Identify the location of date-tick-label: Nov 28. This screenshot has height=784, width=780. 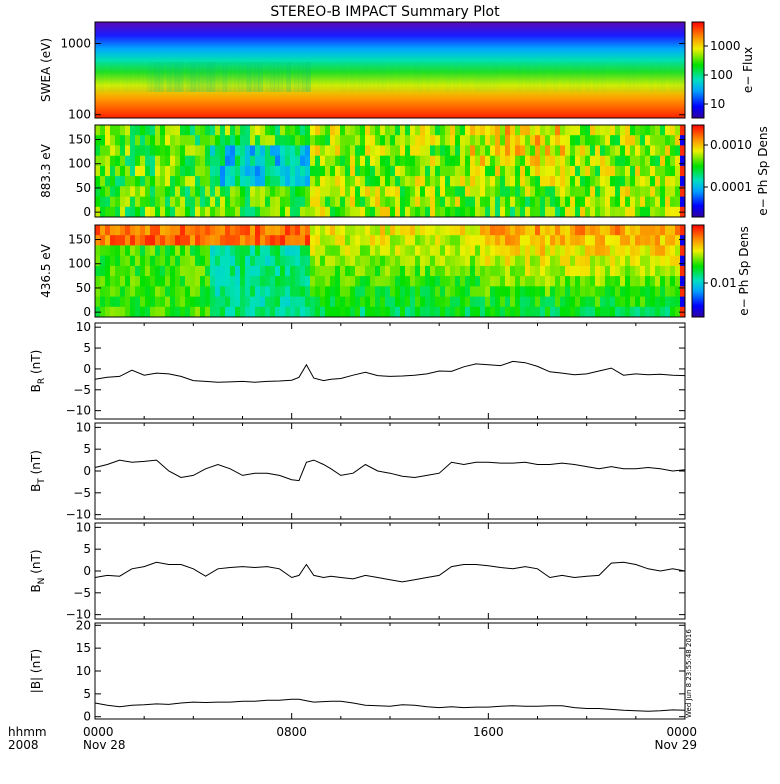
(104, 745).